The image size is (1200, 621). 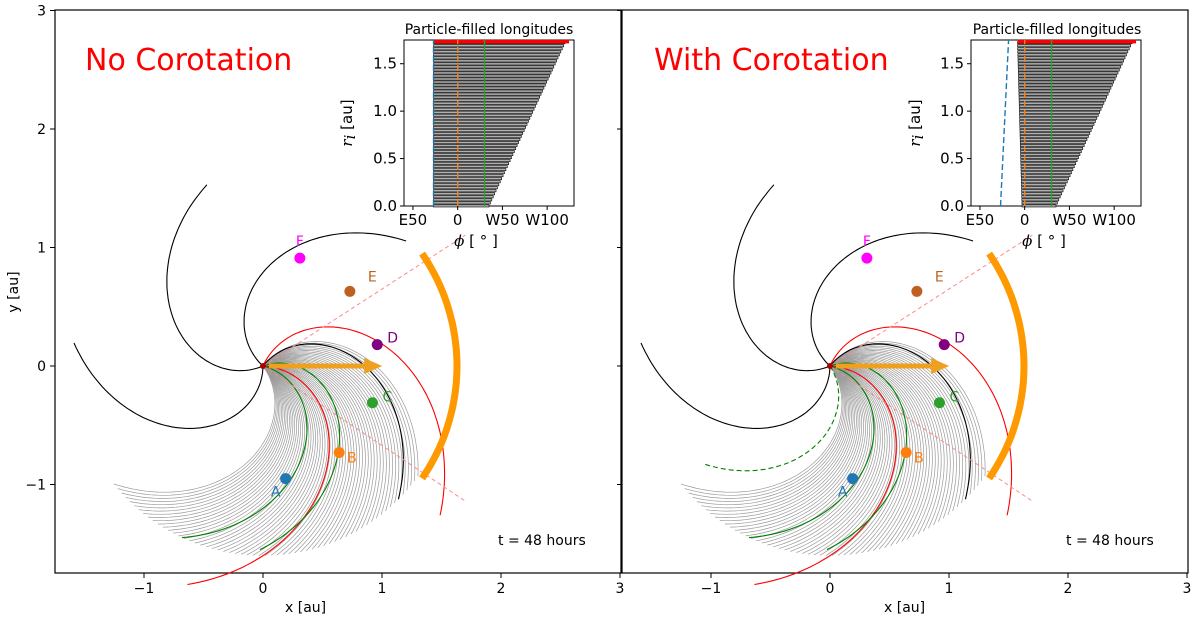 What do you see at coordinates (1025, 220) in the screenshot?
I see `inset-x-tick-label: 0` at bounding box center [1025, 220].